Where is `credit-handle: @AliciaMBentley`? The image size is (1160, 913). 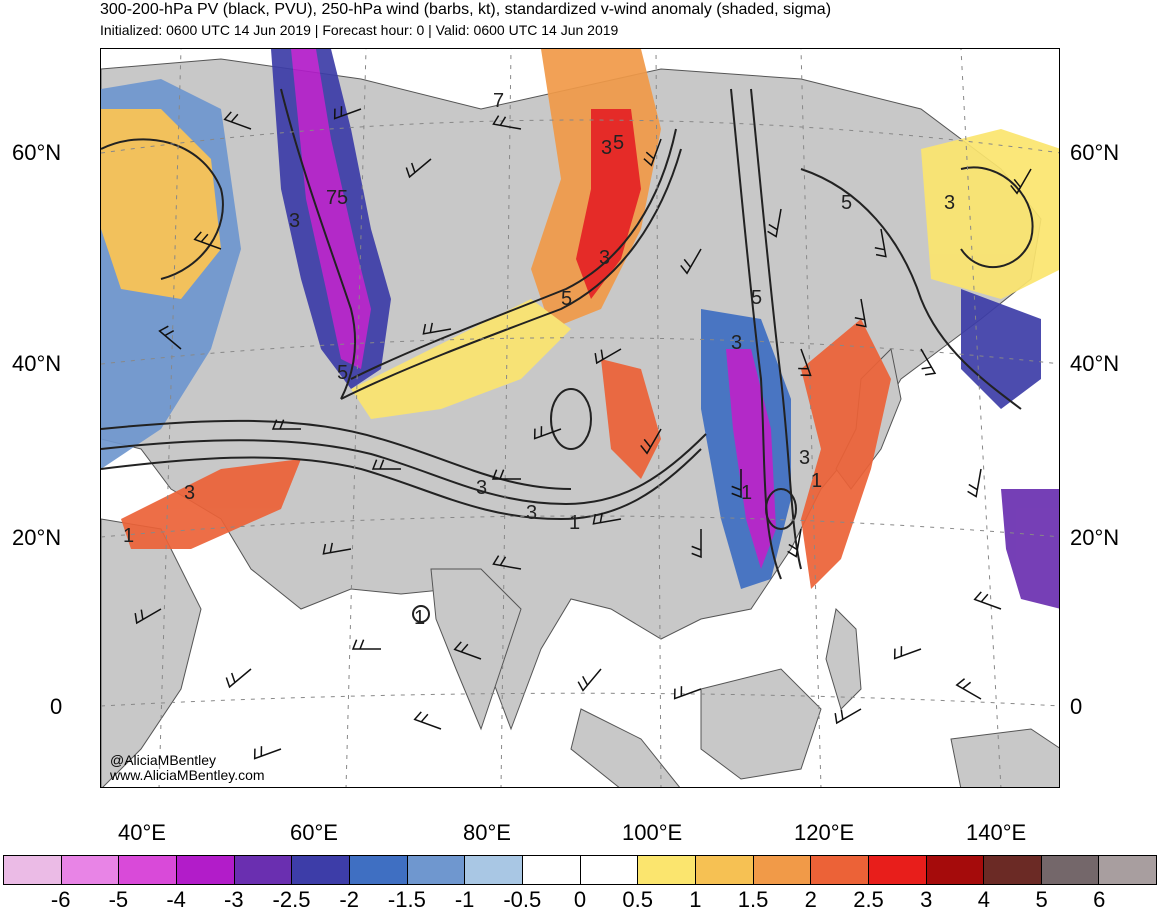 credit-handle: @AliciaMBentley is located at coordinates (163, 760).